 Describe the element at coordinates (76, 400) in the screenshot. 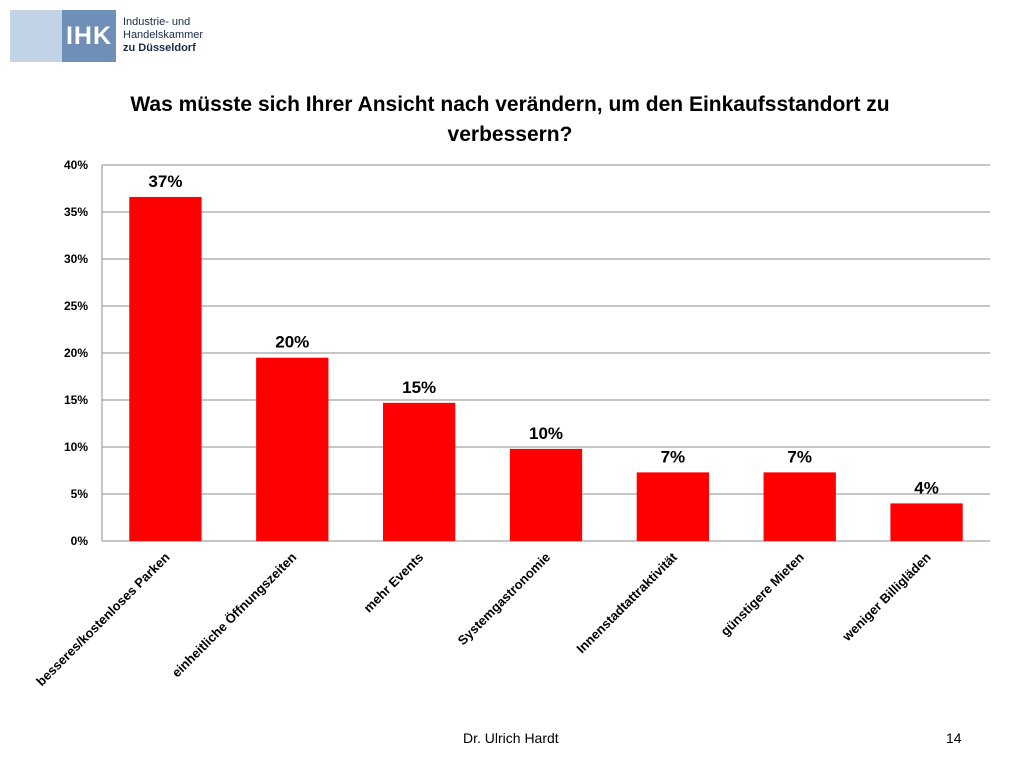

I see `y-tick-label: 15%` at that location.